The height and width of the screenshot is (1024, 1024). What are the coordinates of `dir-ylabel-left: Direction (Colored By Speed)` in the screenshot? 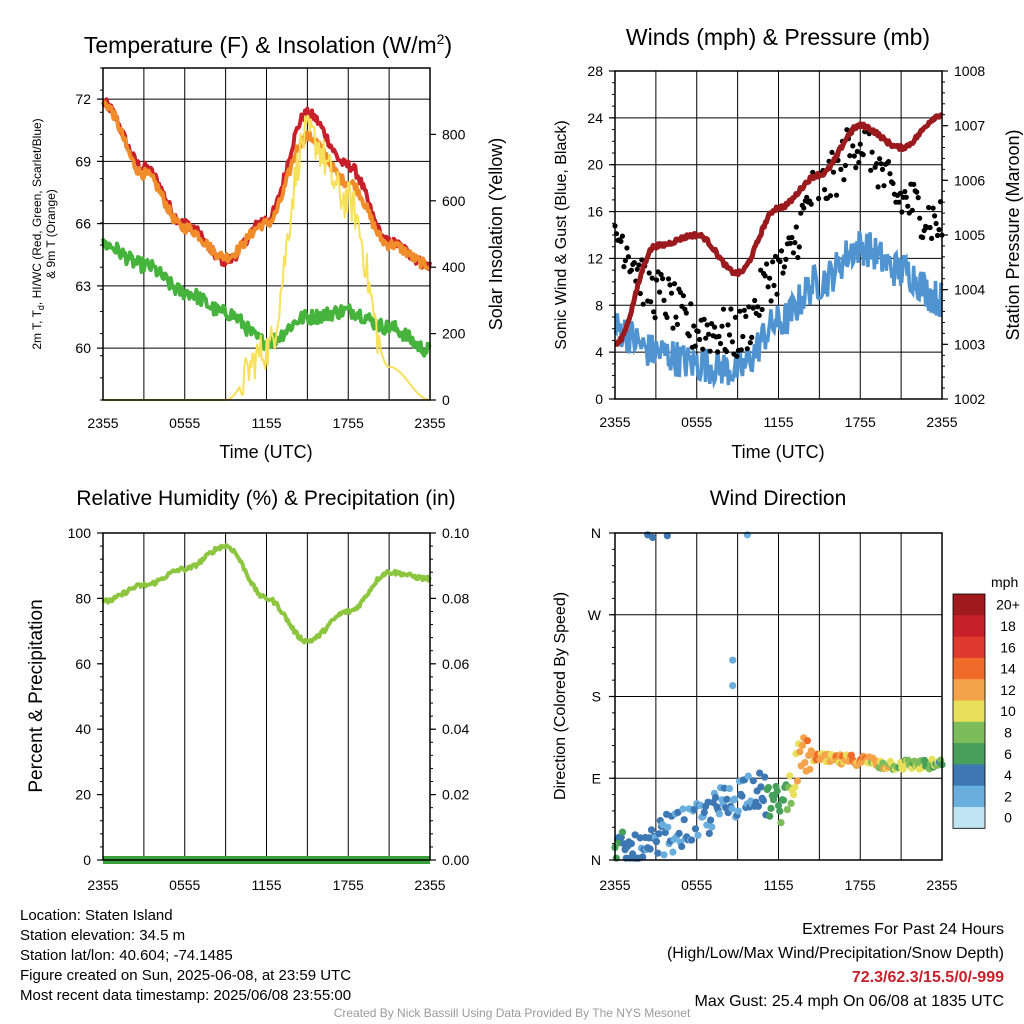 It's located at (560, 696).